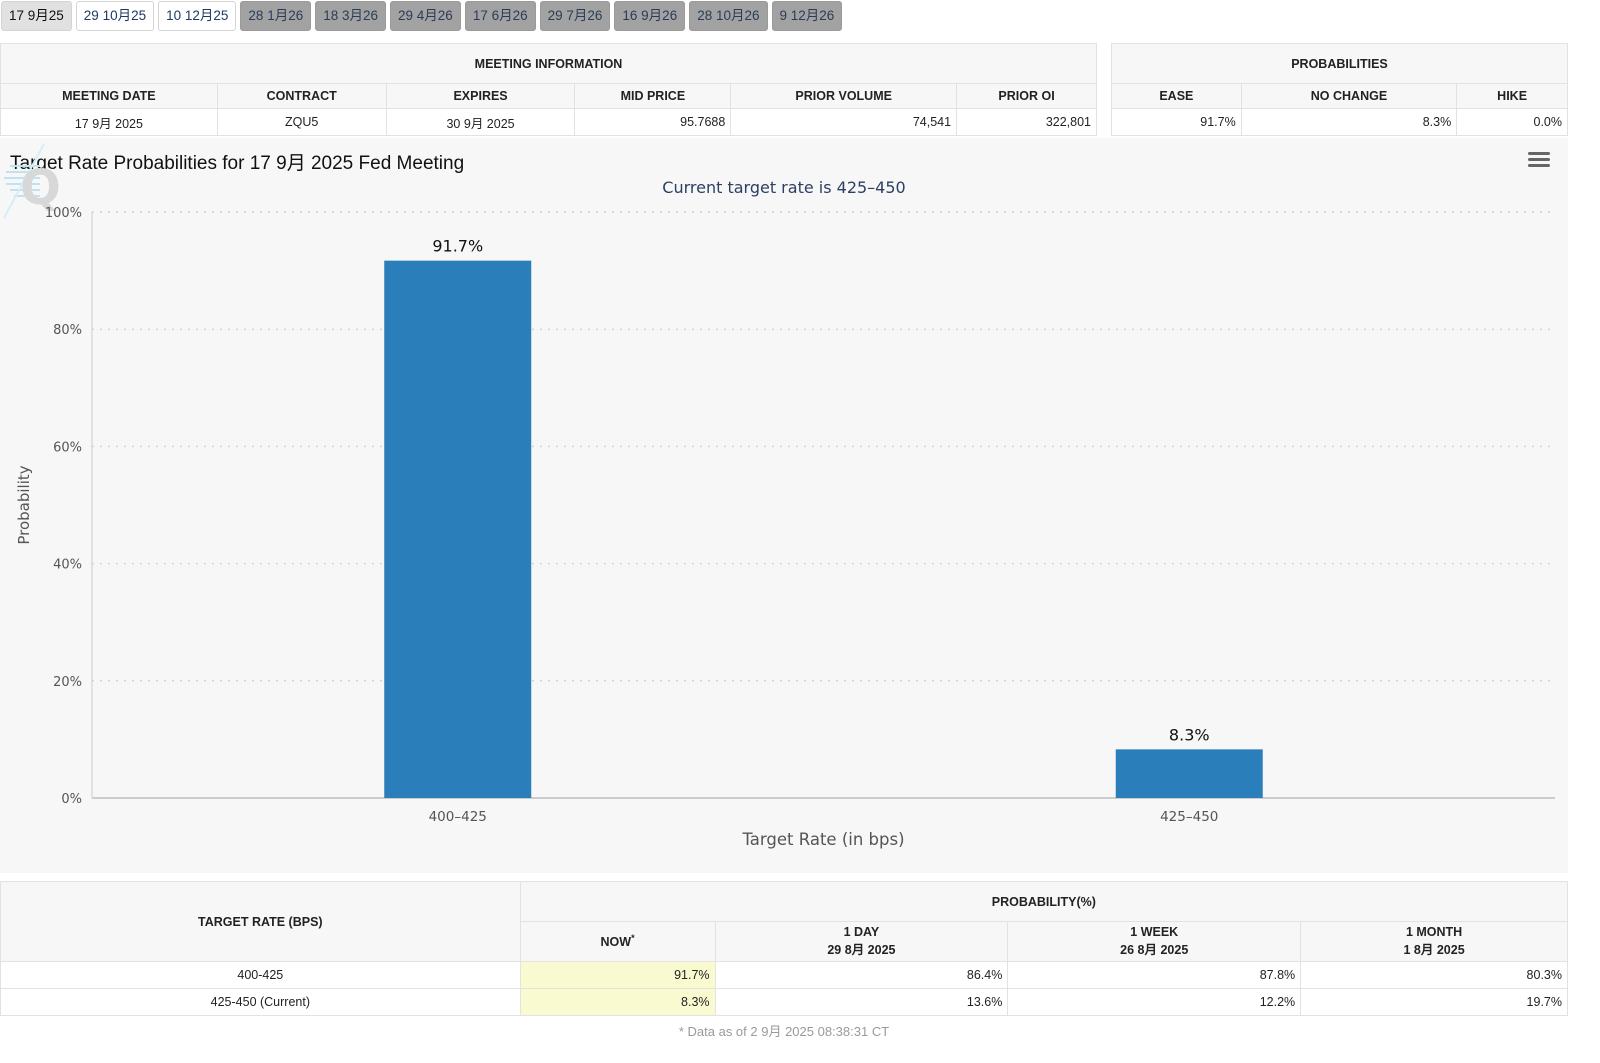  I want to click on probability-header: PROBABILITY(%), so click(1044, 901).